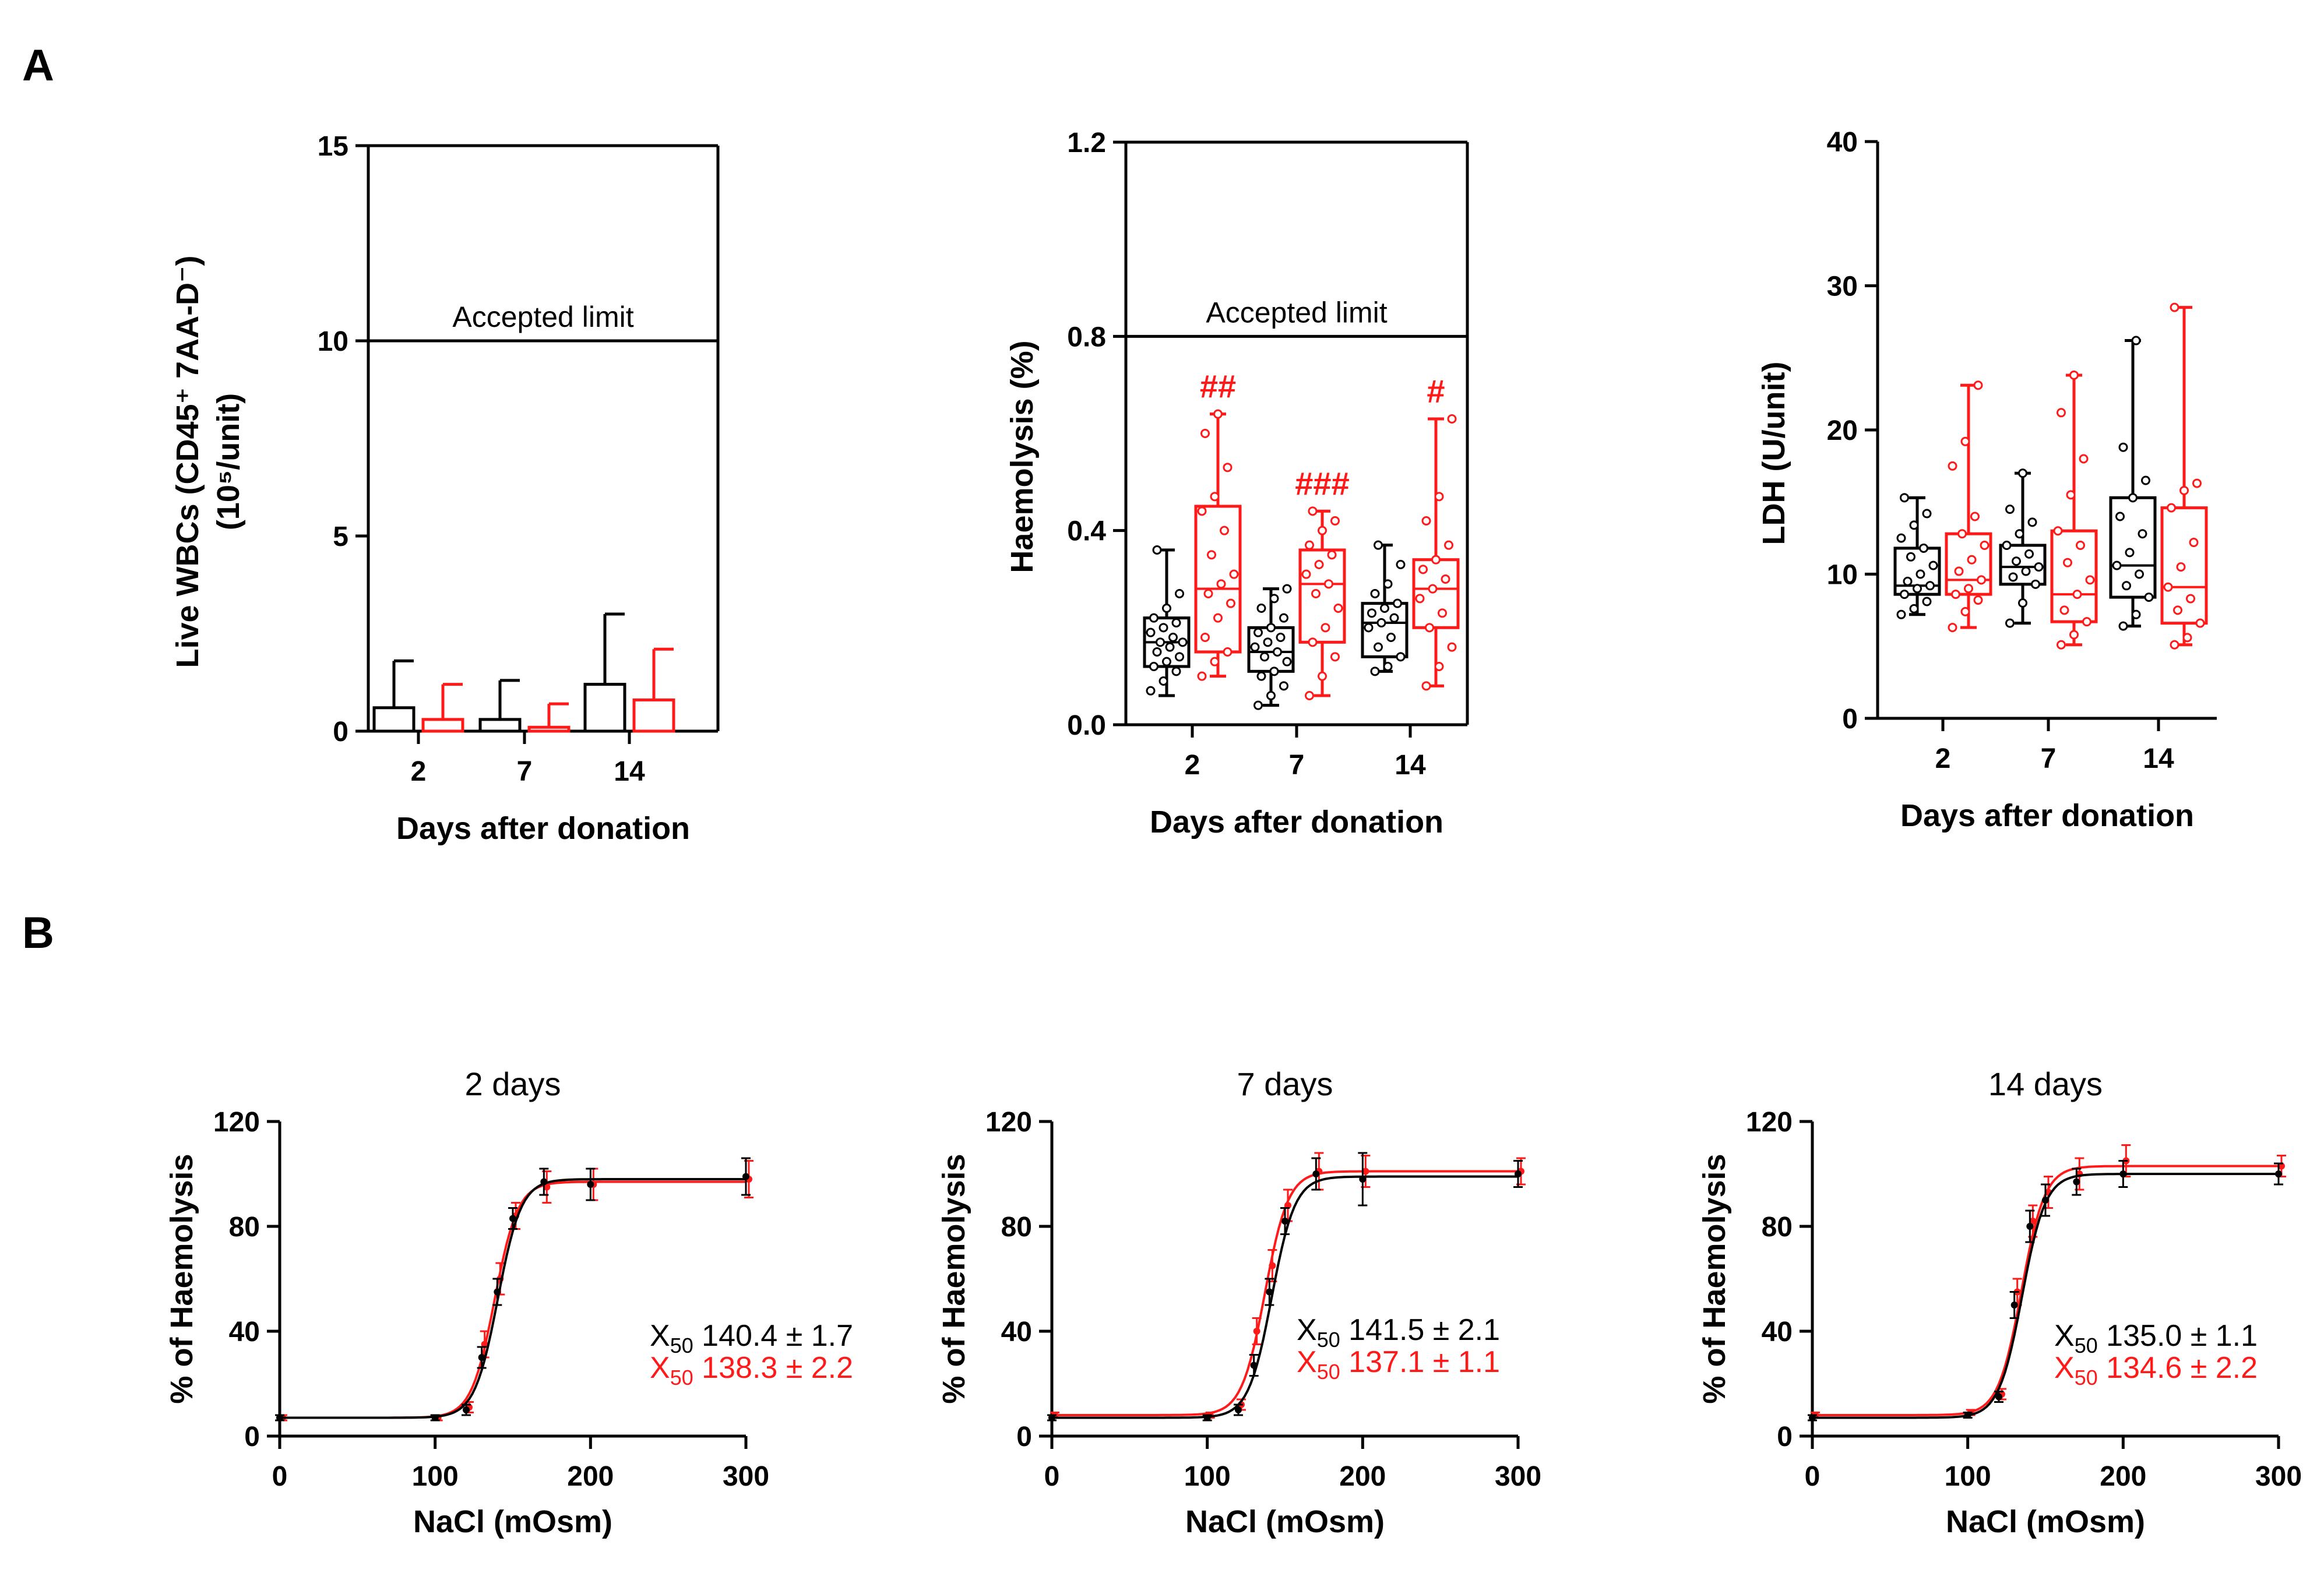 The width and height of the screenshot is (2324, 1573). Describe the element at coordinates (1322, 483) in the screenshot. I see `significance-label: ###` at that location.